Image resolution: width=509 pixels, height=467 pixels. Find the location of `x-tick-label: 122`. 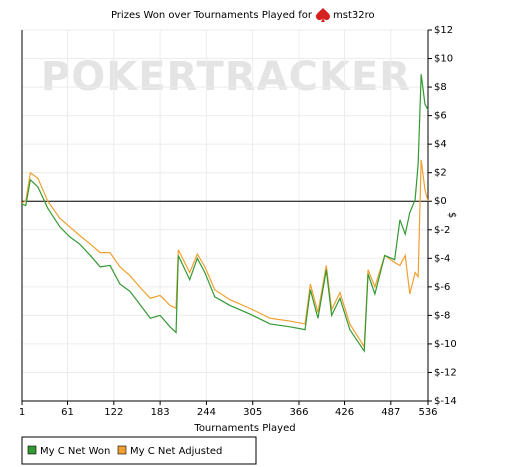

x-tick-label: 122 is located at coordinates (113, 412).